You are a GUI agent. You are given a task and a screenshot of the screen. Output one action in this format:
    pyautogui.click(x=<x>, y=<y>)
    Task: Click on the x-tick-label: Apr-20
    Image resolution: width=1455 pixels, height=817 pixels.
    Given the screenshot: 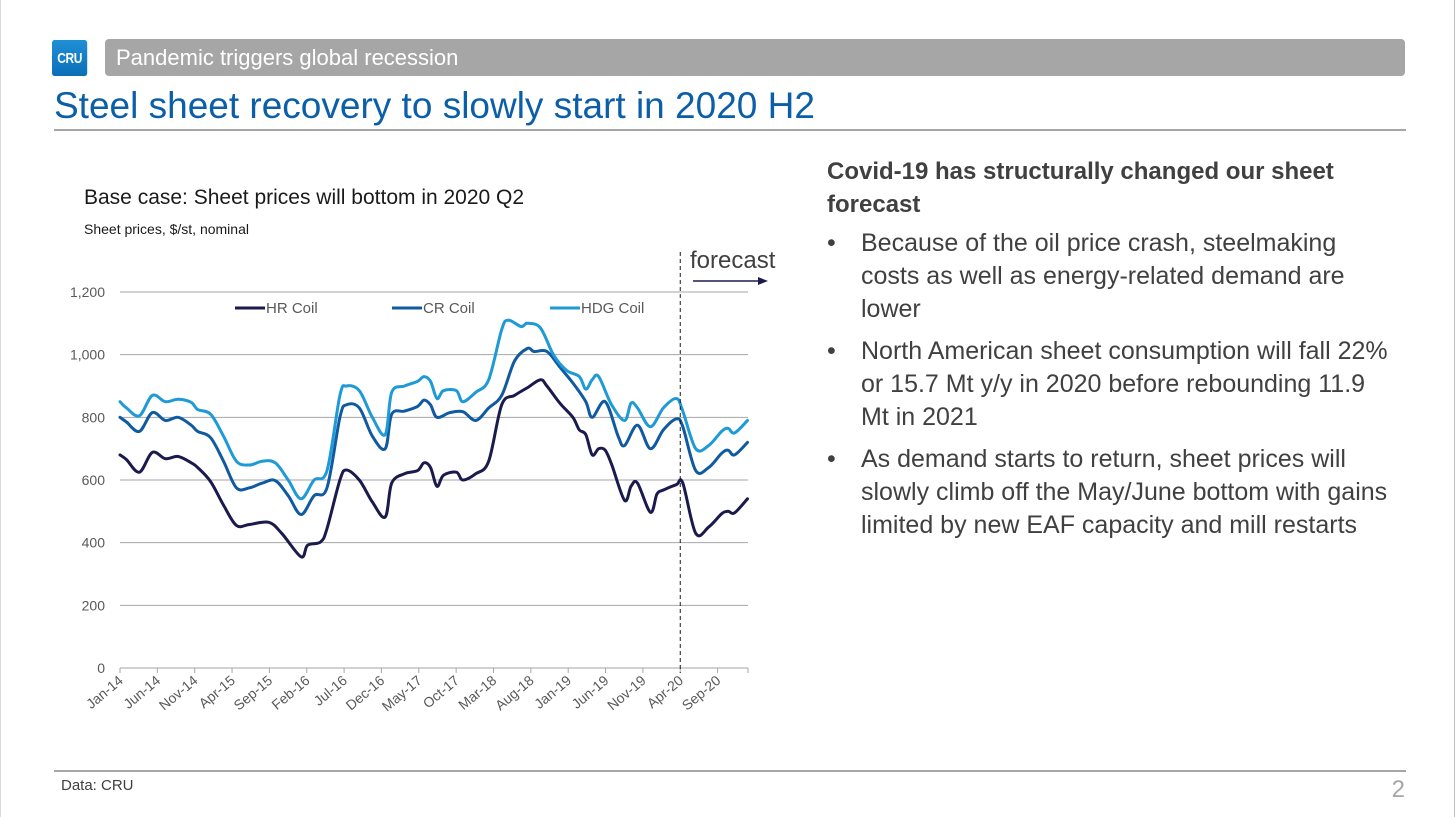 What is the action you would take?
    pyautogui.click(x=665, y=691)
    